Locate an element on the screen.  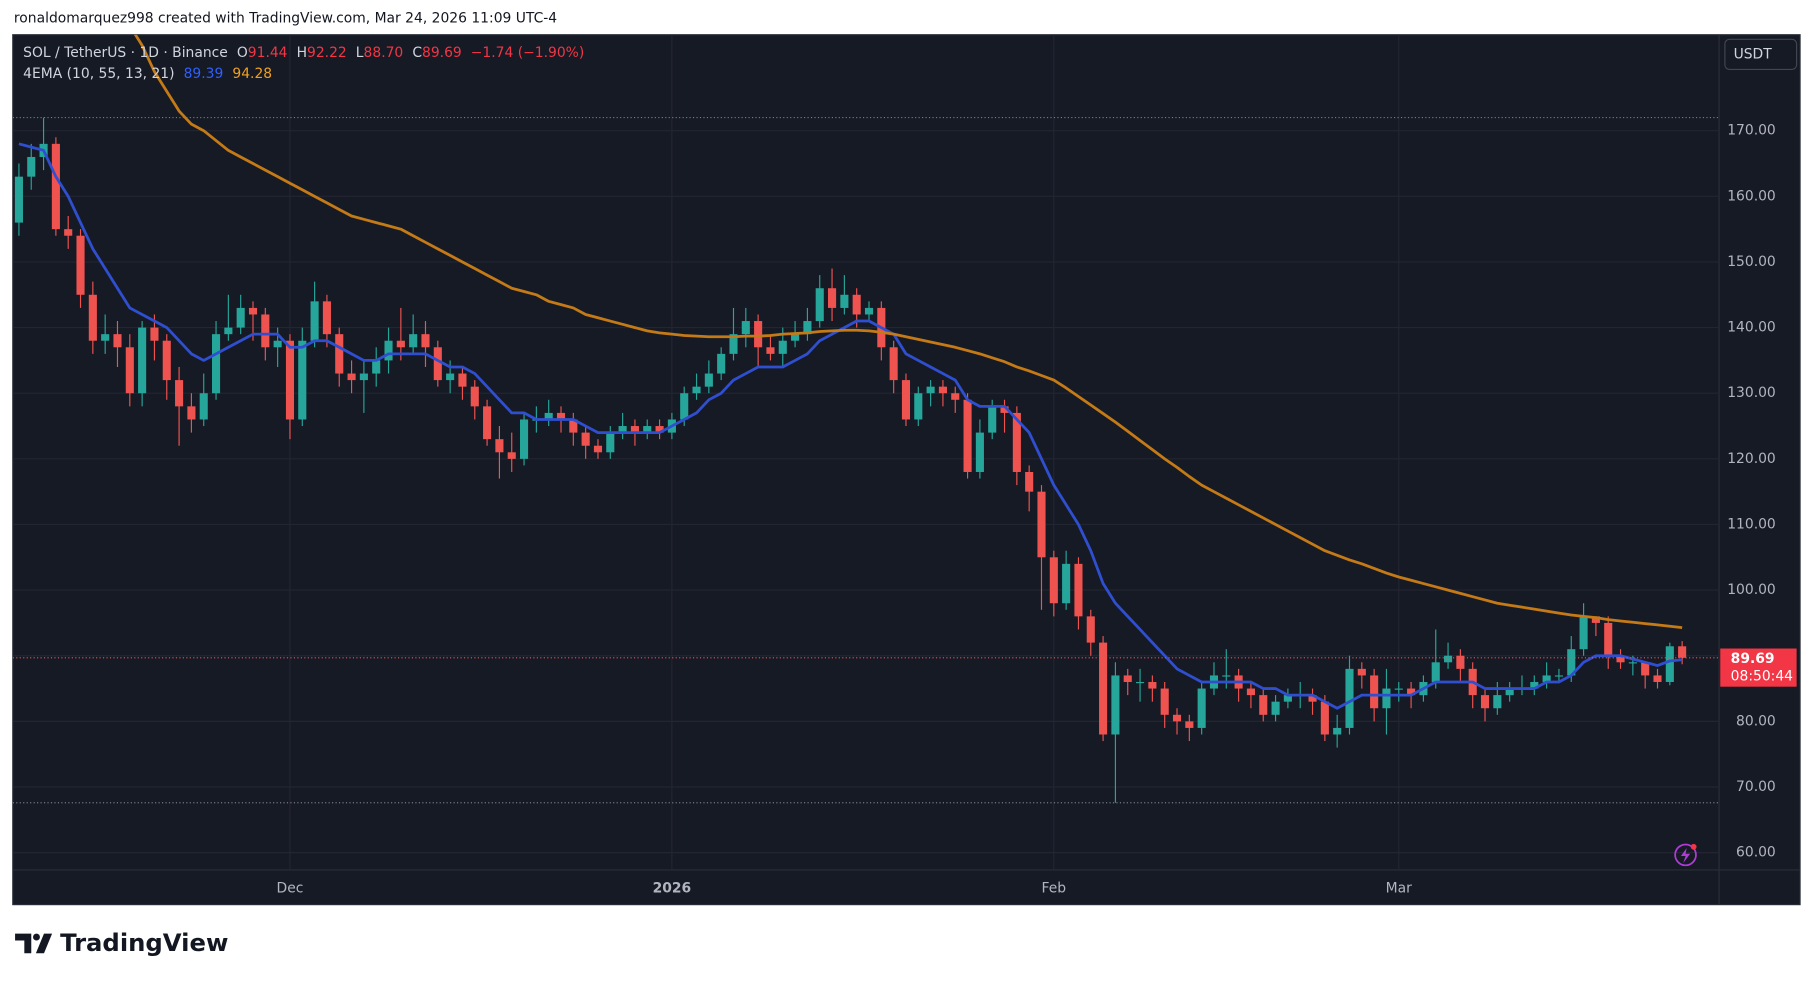
currency-label: USDT is located at coordinates (1753, 54).